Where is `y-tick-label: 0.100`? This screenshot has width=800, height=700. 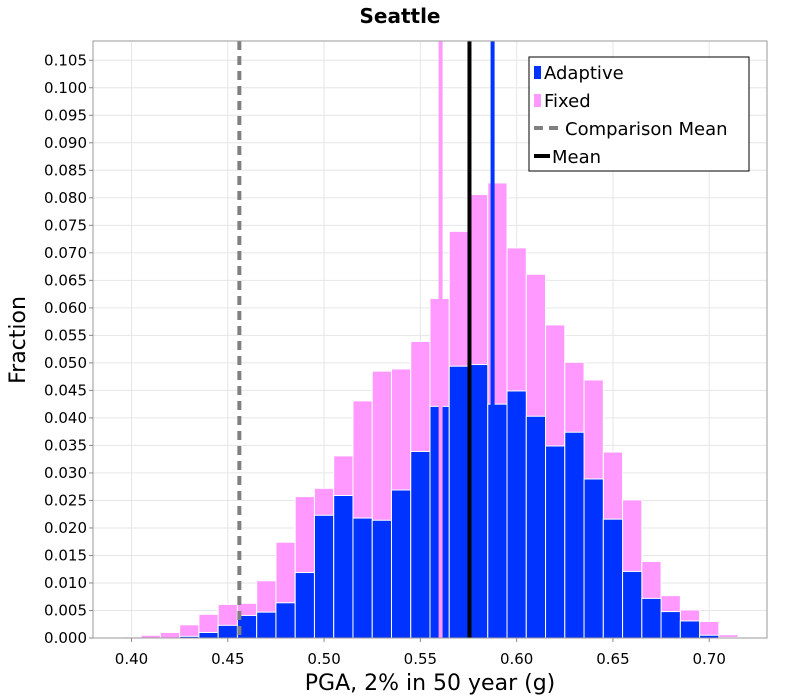
y-tick-label: 0.100 is located at coordinates (65, 88).